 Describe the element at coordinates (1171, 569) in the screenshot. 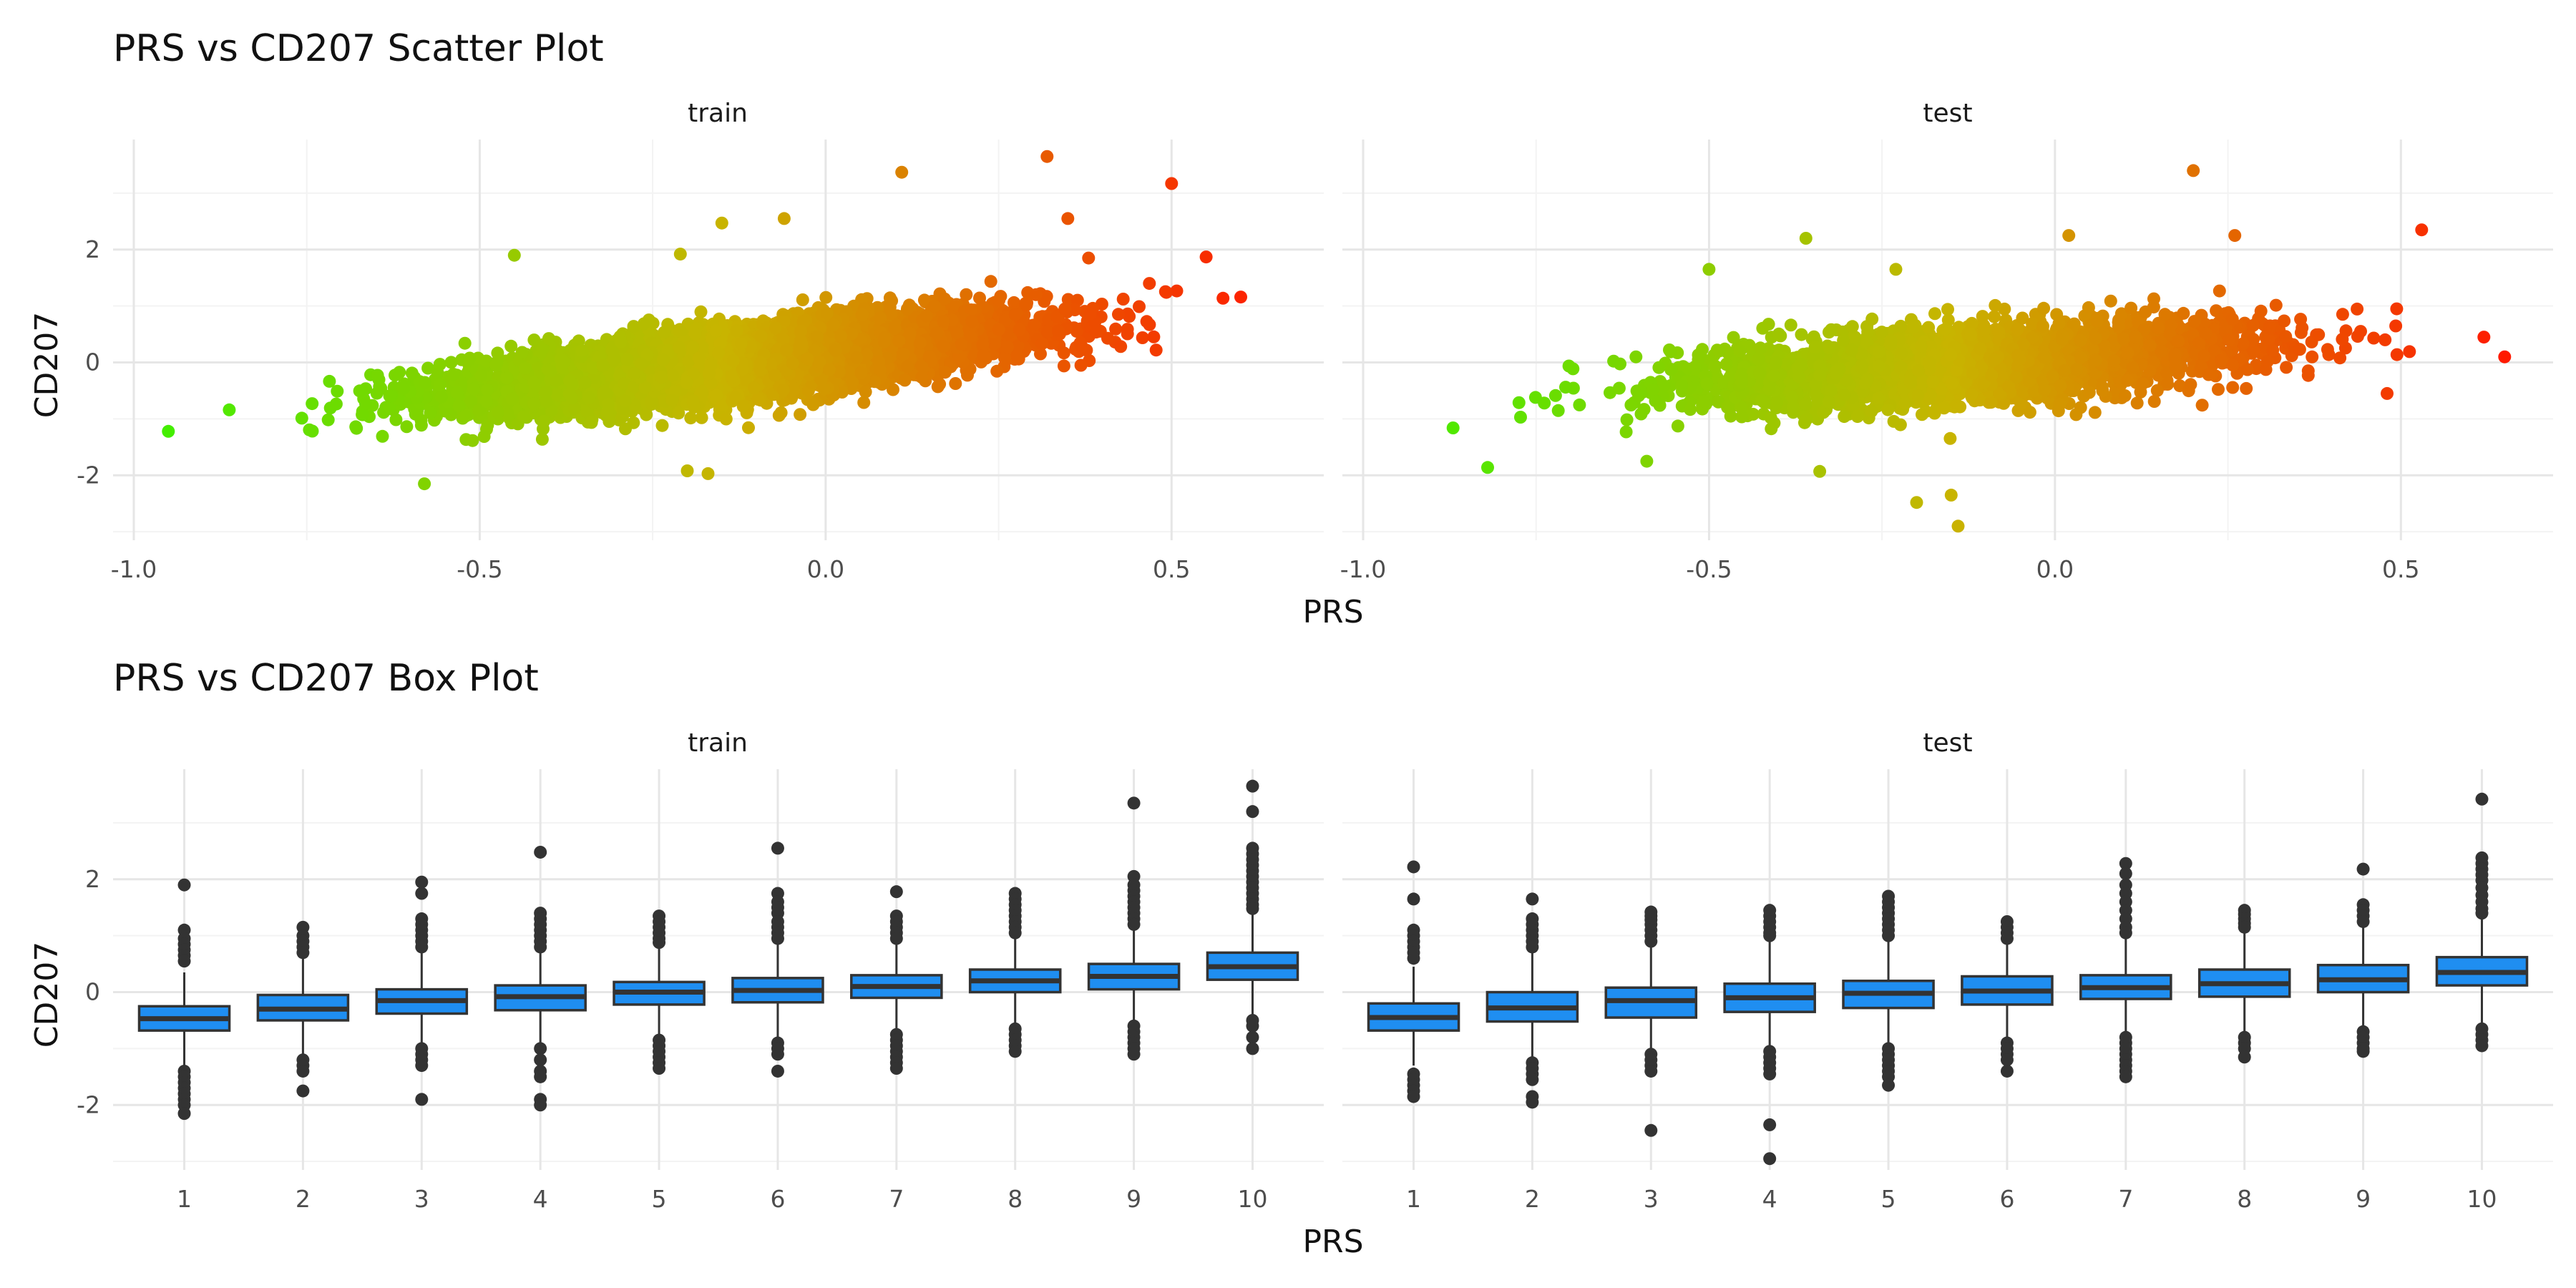

I see `scatter-x-tick-label: 0.5` at that location.